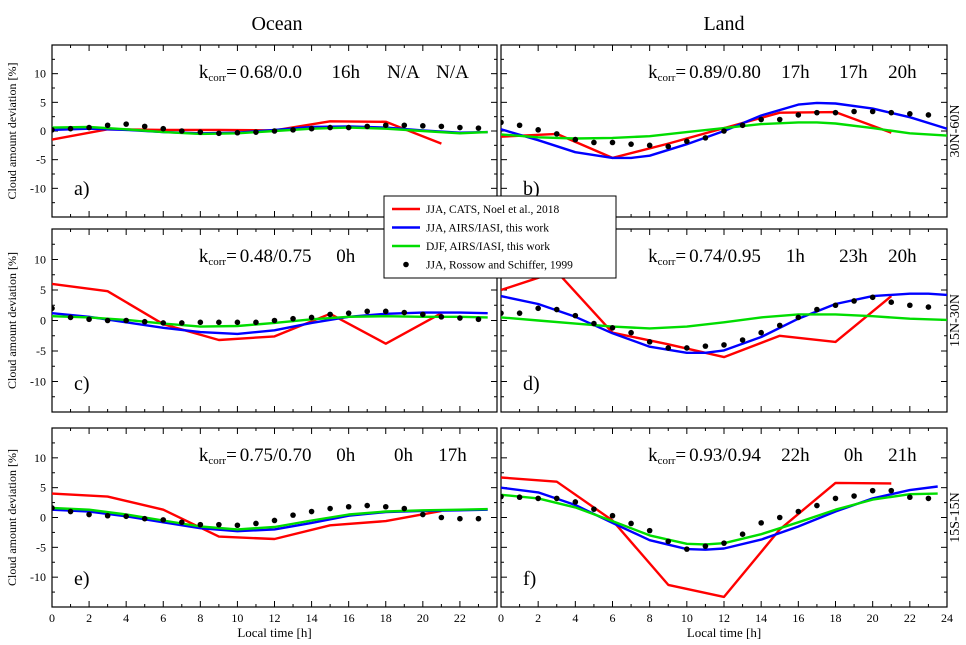  What do you see at coordinates (492, 210) in the screenshot?
I see `legend-entry-label: JJA, CATS, Noel et al., 2018` at bounding box center [492, 210].